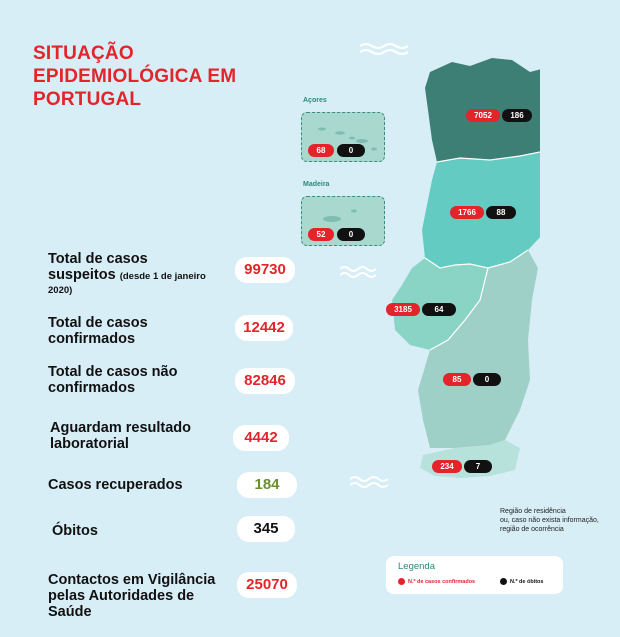 Image resolution: width=620 pixels, height=637 pixels. Describe the element at coordinates (478, 349) in the screenshot. I see `region-alentejo` at that location.